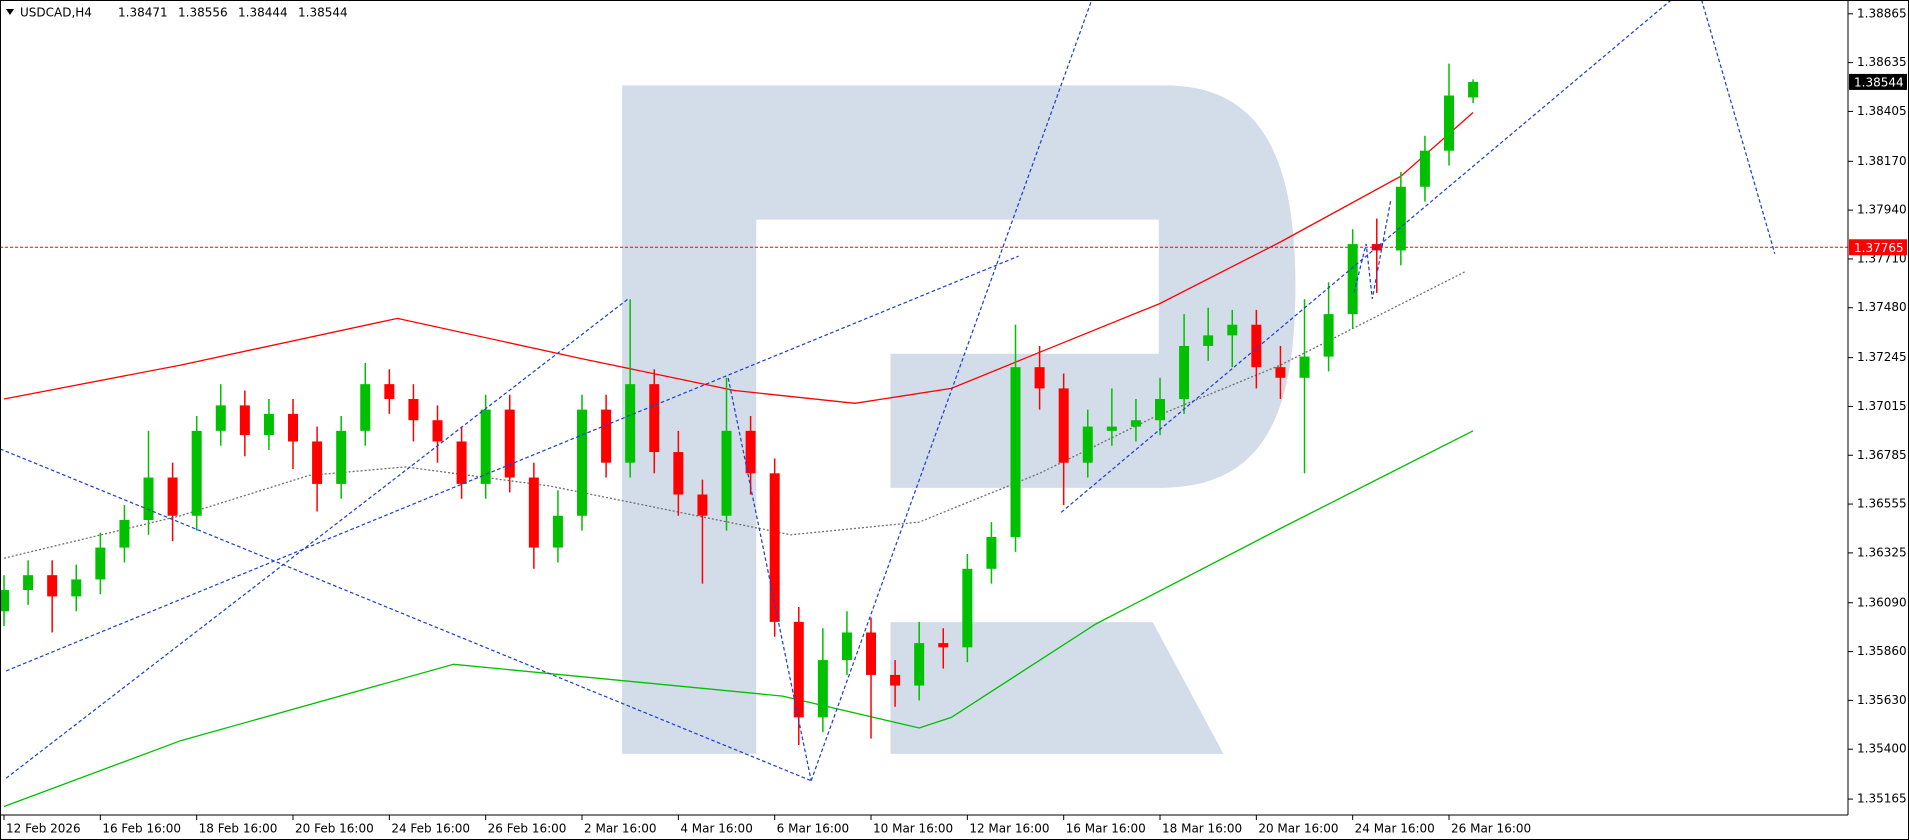 The image size is (1909, 840). Describe the element at coordinates (1882, 552) in the screenshot. I see `y-tick-label: 1.36325` at that location.